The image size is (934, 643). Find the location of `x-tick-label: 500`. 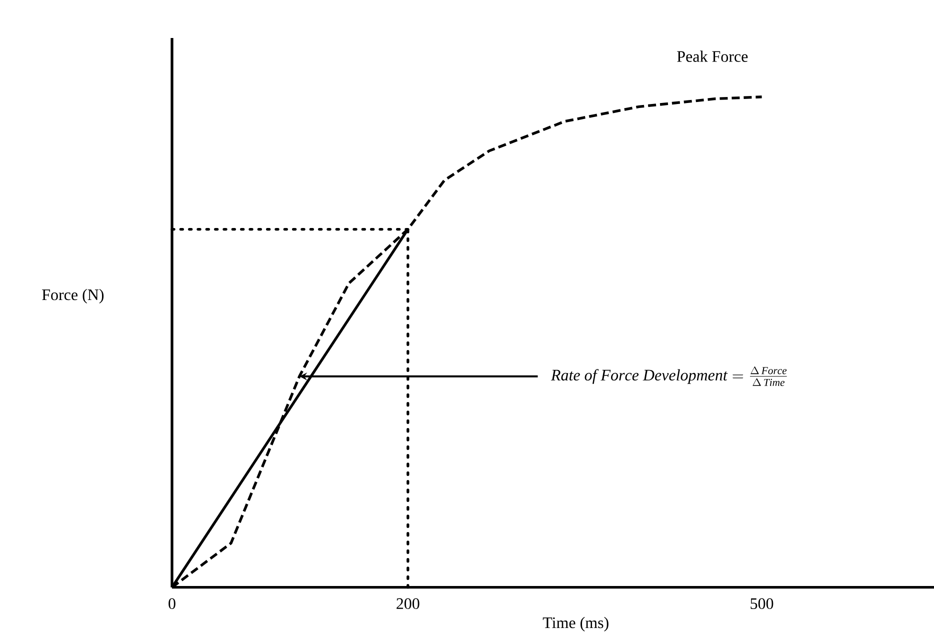

x-tick-label: 500 is located at coordinates (762, 603).